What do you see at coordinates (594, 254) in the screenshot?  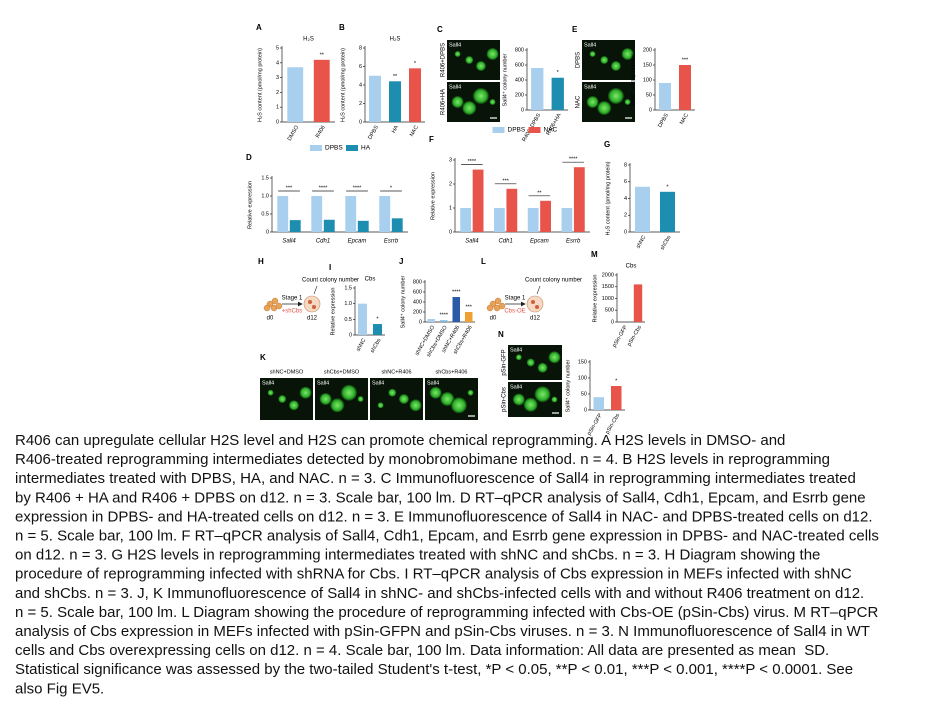 I see `panel-letter: M` at bounding box center [594, 254].